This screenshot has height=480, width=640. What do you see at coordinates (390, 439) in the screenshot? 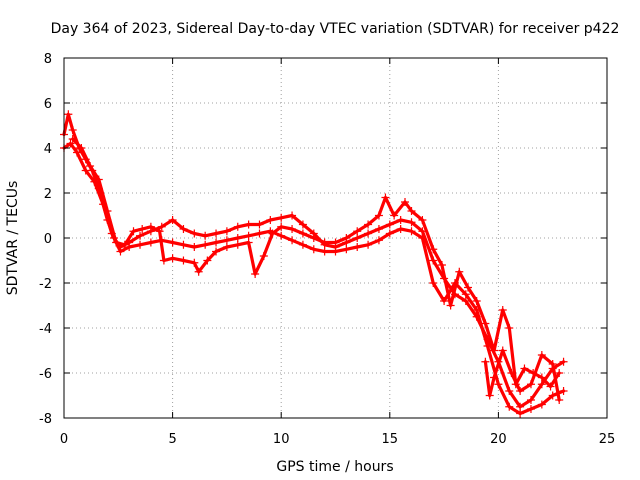
I see `x-tick-label: 15` at bounding box center [390, 439].